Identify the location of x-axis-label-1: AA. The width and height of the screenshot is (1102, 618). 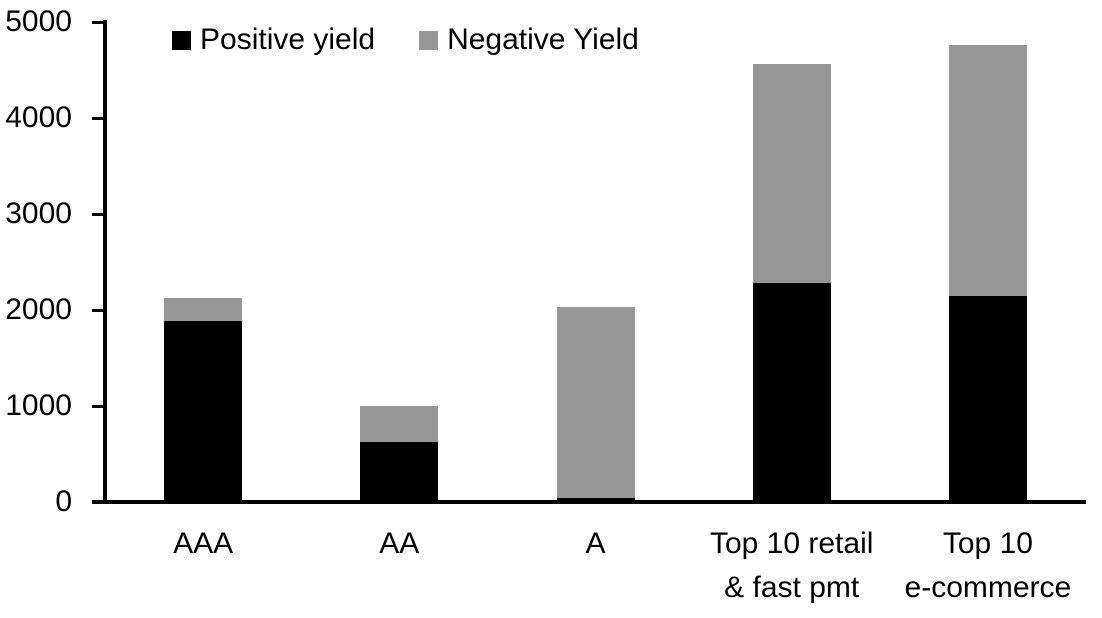
(399, 543).